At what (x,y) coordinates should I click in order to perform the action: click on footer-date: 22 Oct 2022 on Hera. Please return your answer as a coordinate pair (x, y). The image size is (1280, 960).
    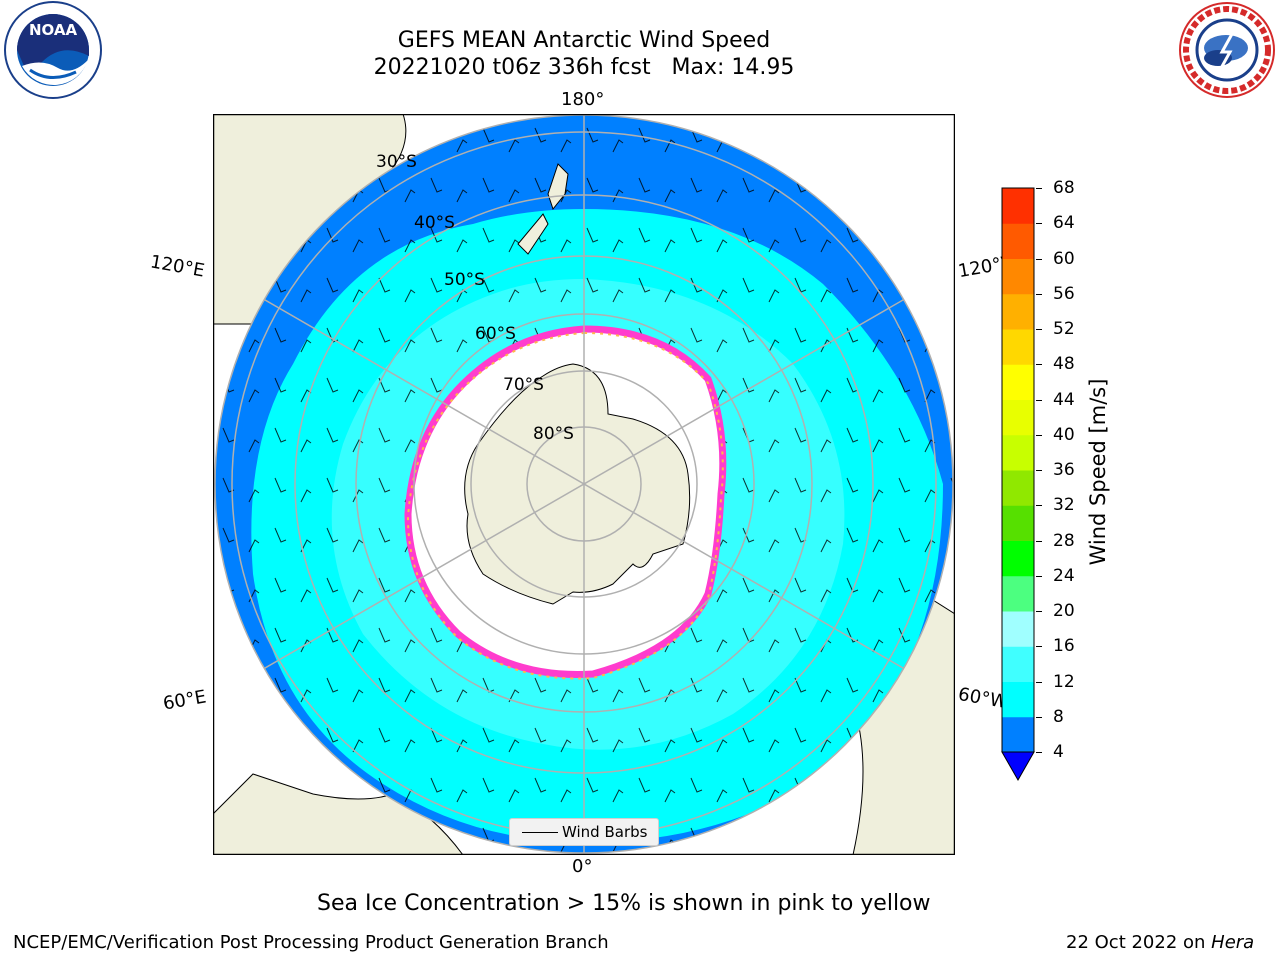
    Looking at the image, I should click on (1160, 942).